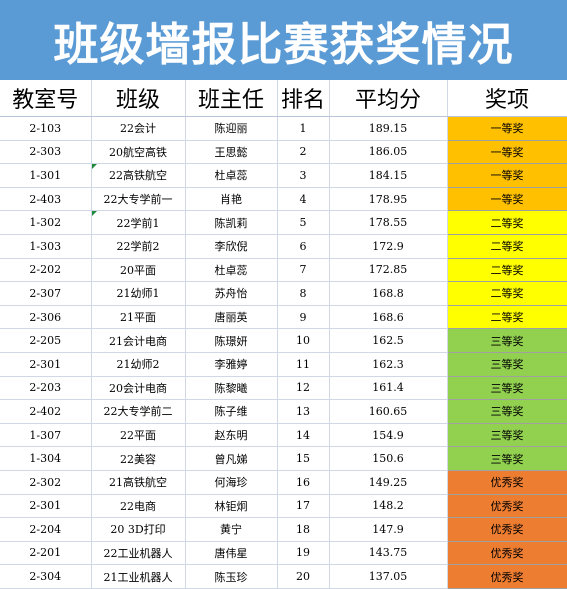 The width and height of the screenshot is (567, 589). What do you see at coordinates (138, 458) in the screenshot?
I see `cell-class: 22美容` at bounding box center [138, 458].